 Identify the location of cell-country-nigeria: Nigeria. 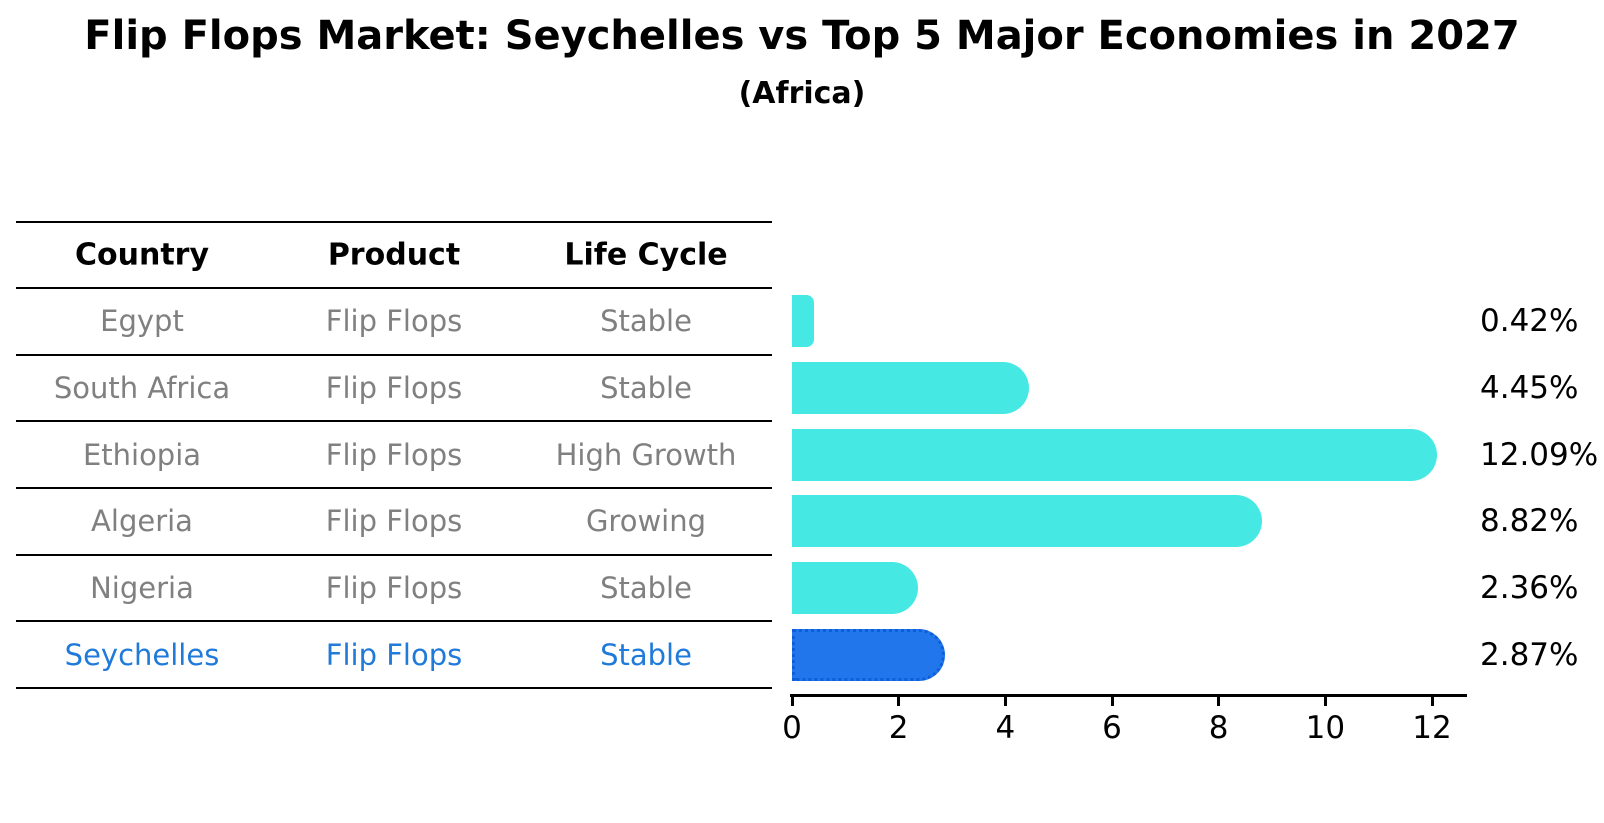
(142, 588).